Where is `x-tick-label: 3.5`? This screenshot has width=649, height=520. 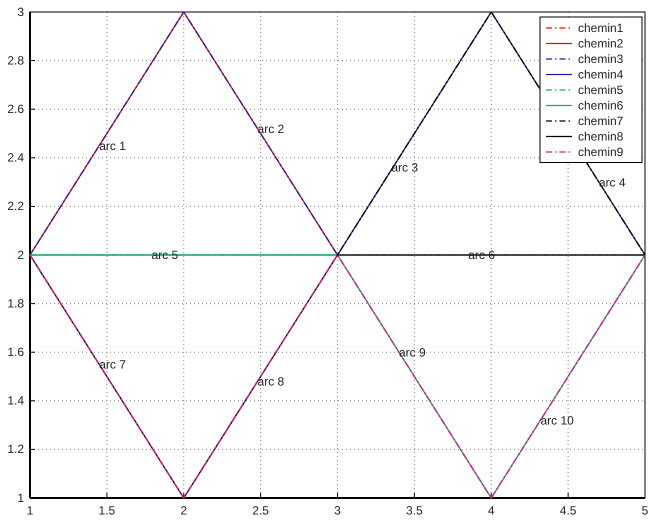
x-tick-label: 3.5 is located at coordinates (415, 511).